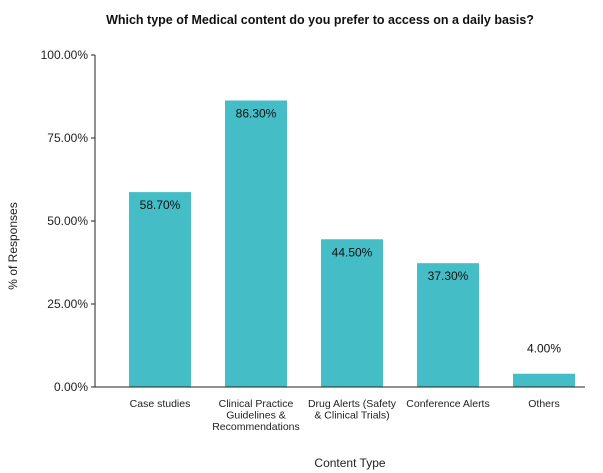 The height and width of the screenshot is (473, 603). I want to click on bar-data-label: 58.70%, so click(160, 205).